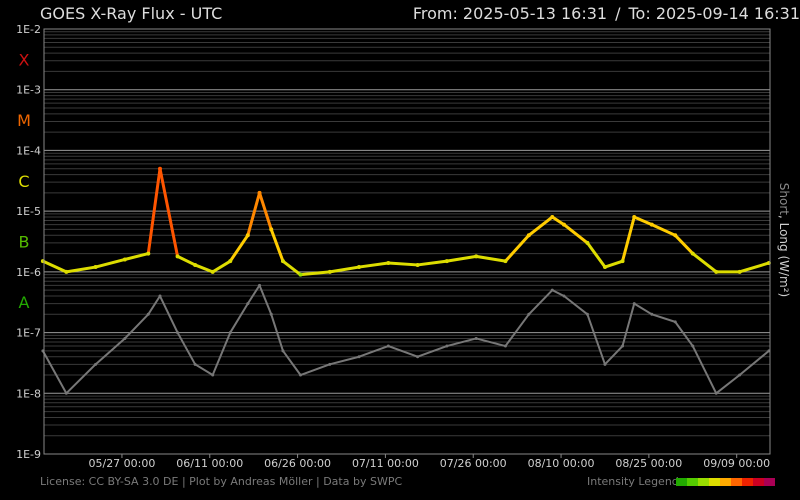 The height and width of the screenshot is (500, 800). I want to click on y-tick-label: 1E-2, so click(28, 29).